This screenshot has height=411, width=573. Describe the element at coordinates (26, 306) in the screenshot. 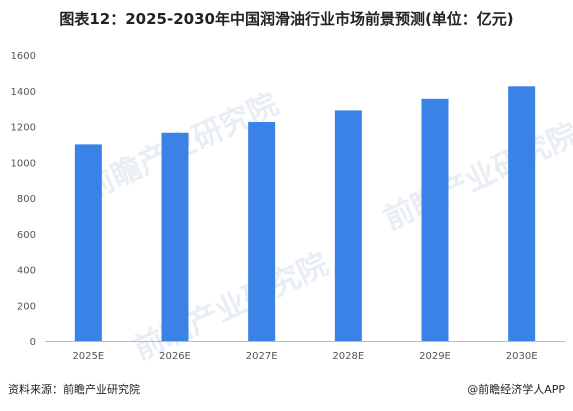

I see `y-tick-label: 200` at that location.